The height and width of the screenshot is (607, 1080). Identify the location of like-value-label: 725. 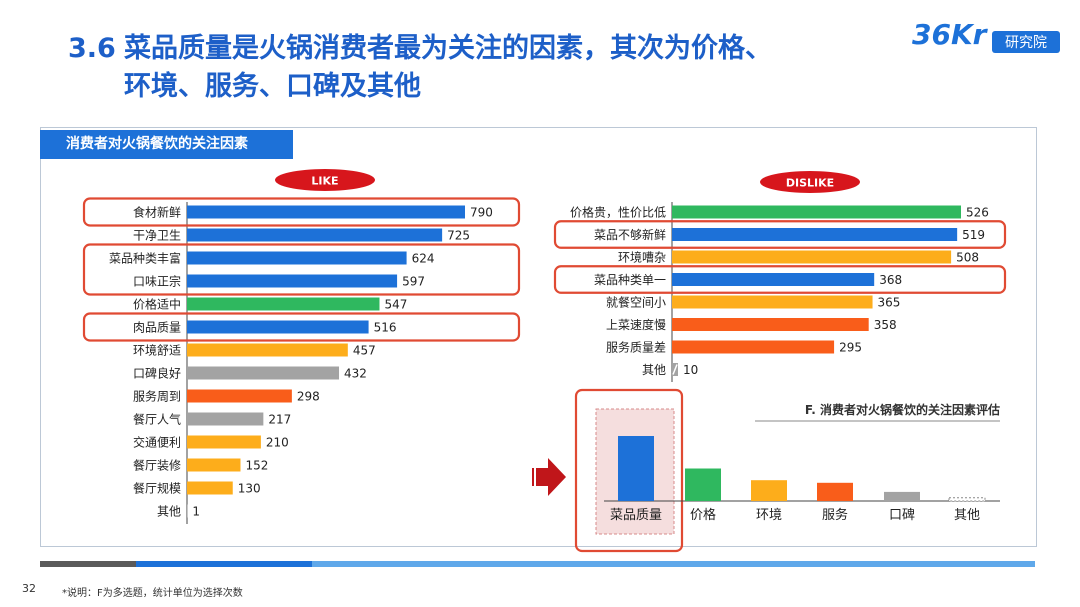
(458, 236).